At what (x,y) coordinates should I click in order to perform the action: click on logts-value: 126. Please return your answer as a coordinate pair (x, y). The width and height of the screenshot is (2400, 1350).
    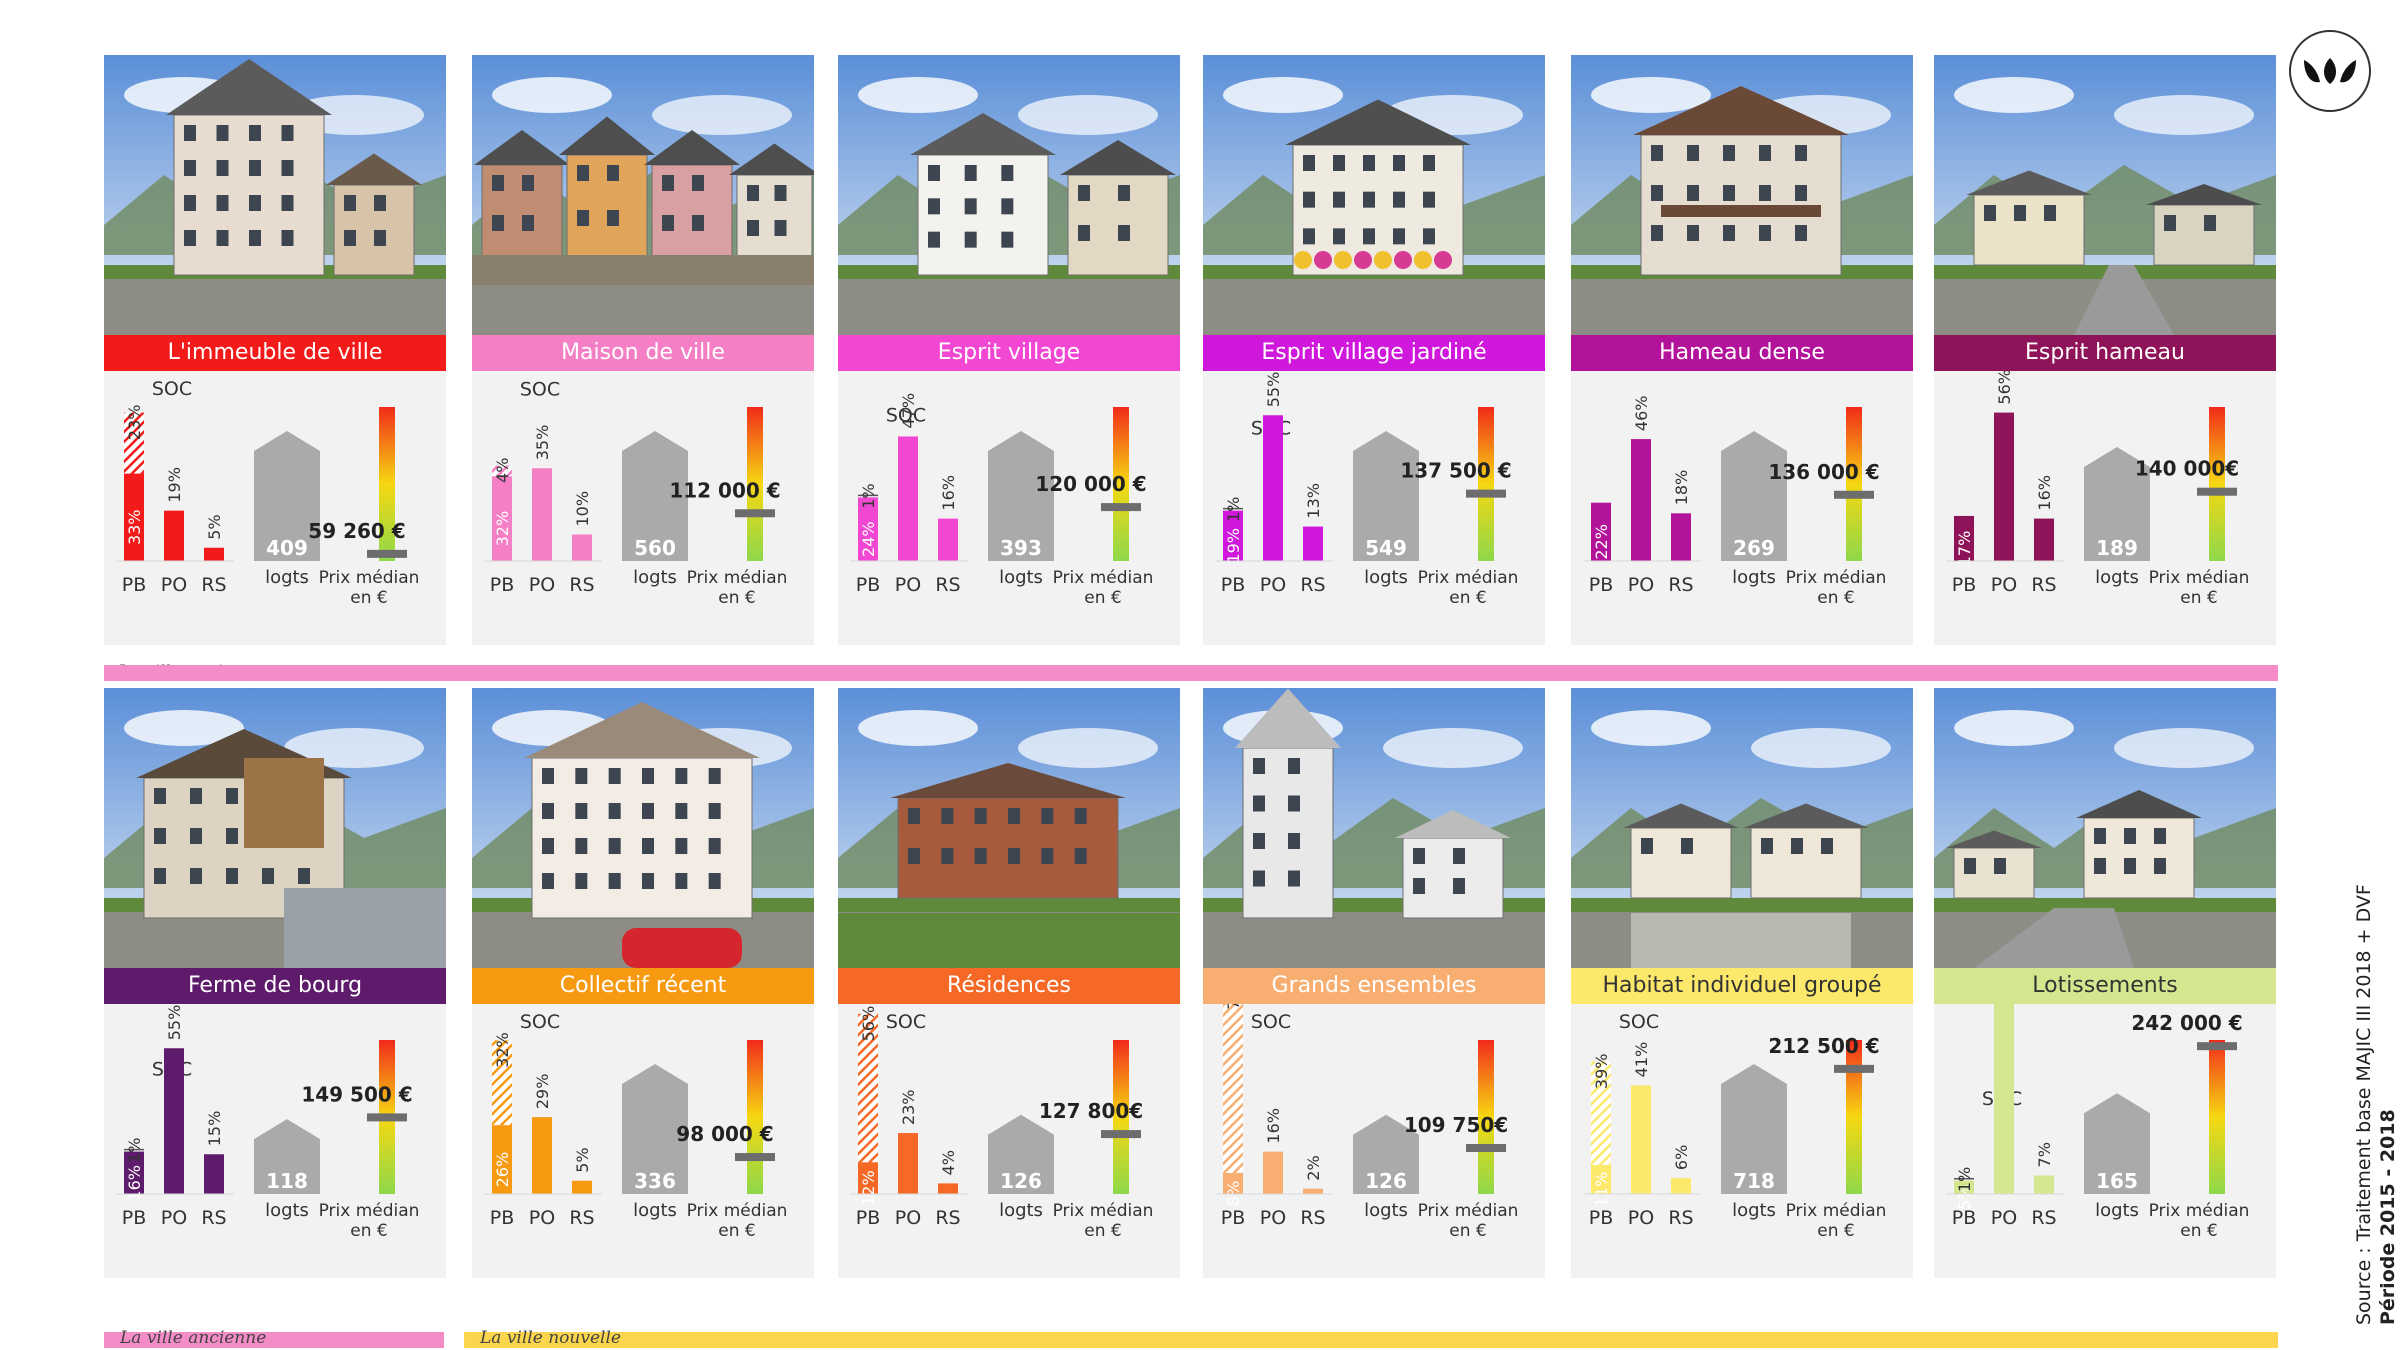
    Looking at the image, I should click on (1386, 1181).